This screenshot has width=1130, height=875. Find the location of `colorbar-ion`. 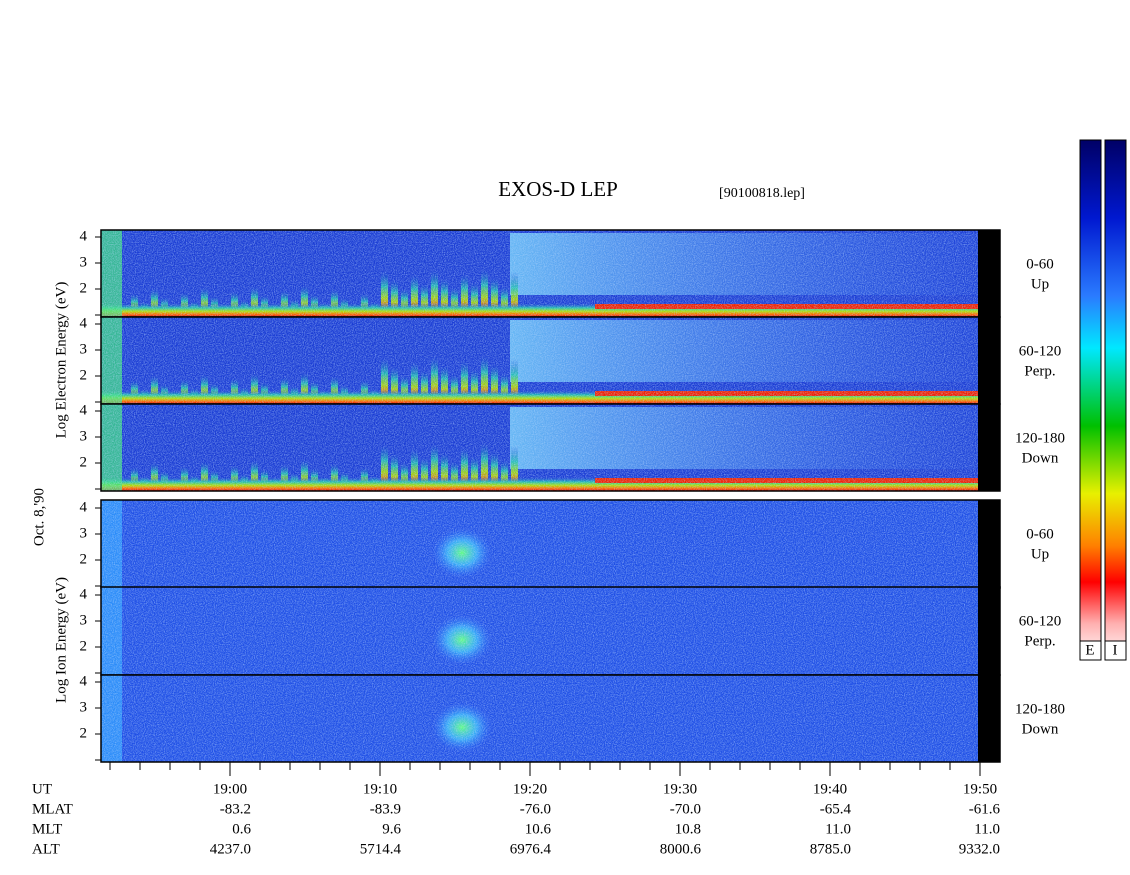

colorbar-ion is located at coordinates (1115, 400).